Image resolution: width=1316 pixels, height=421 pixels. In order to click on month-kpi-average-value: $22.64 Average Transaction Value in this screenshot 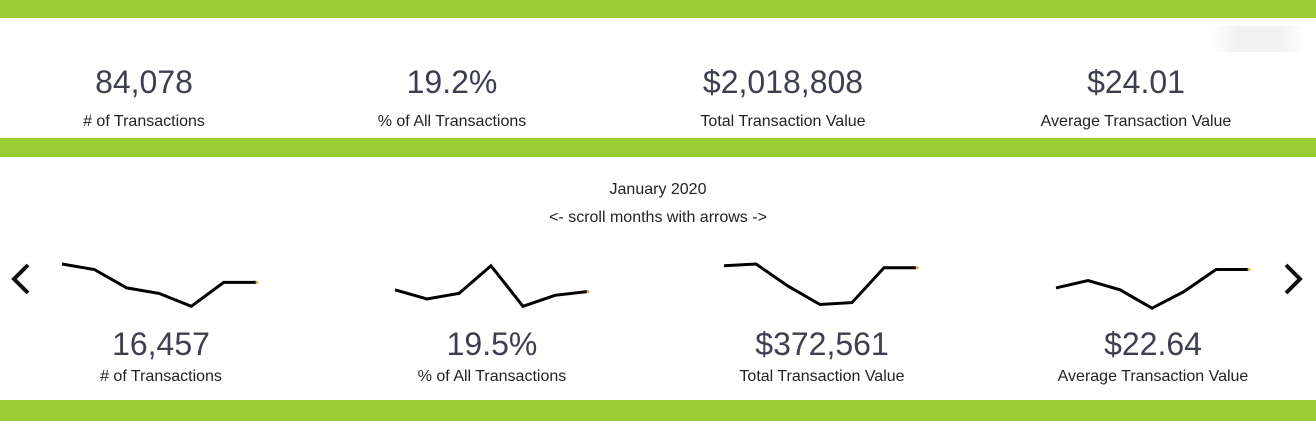, I will do `click(1153, 359)`.